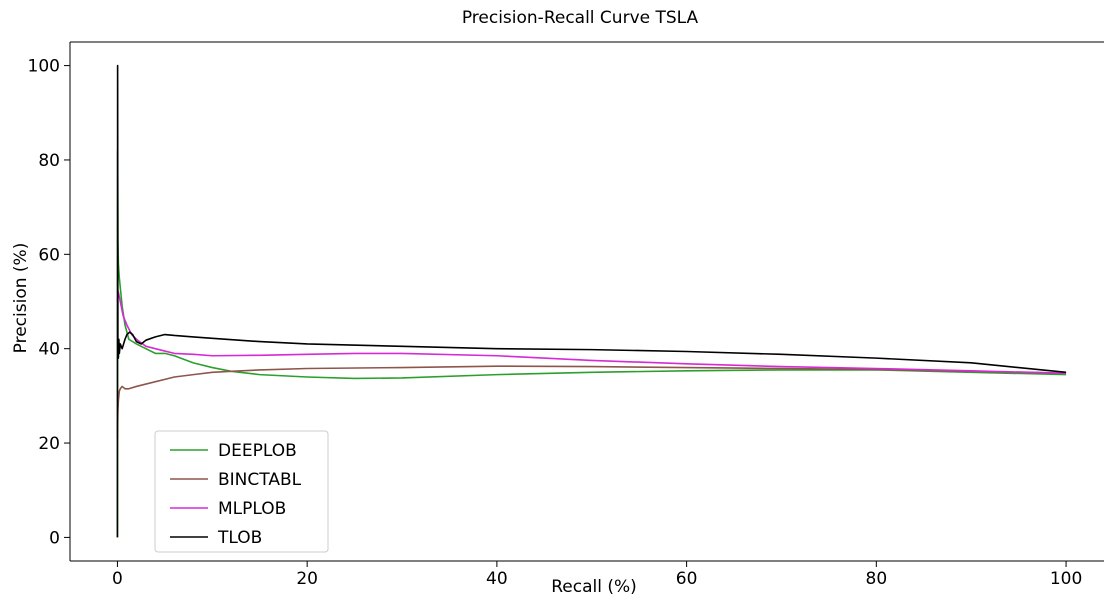  I want to click on legend: DEEPLOB BINCTABL MLPLOB TLOB, so click(241, 491).